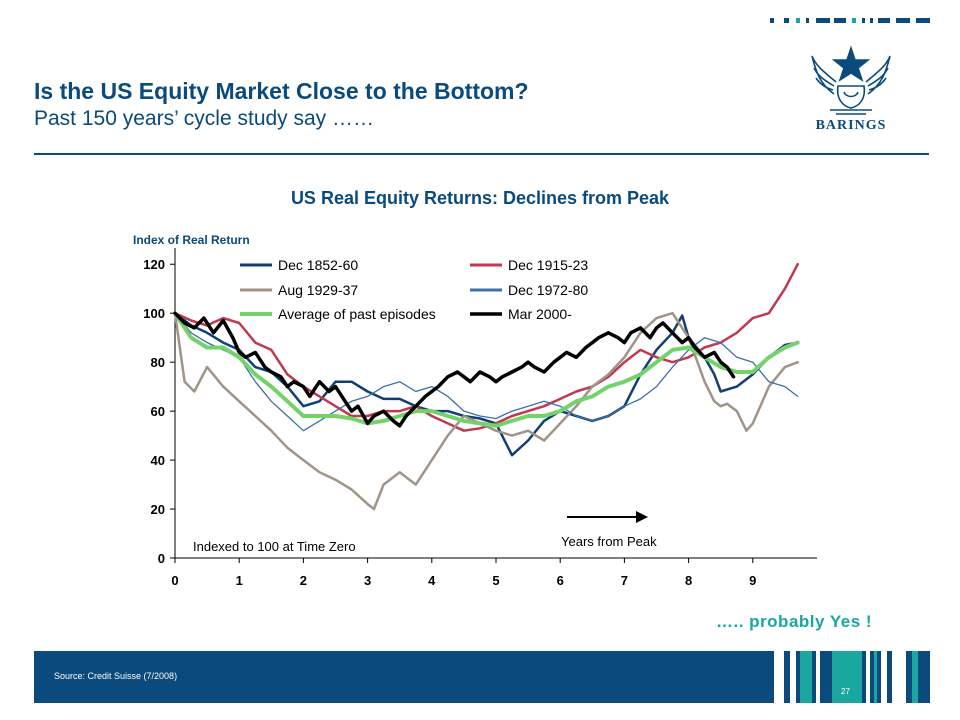 Image resolution: width=960 pixels, height=720 pixels. What do you see at coordinates (454, 369) in the screenshot?
I see `series-line-mar-2000-` at bounding box center [454, 369].